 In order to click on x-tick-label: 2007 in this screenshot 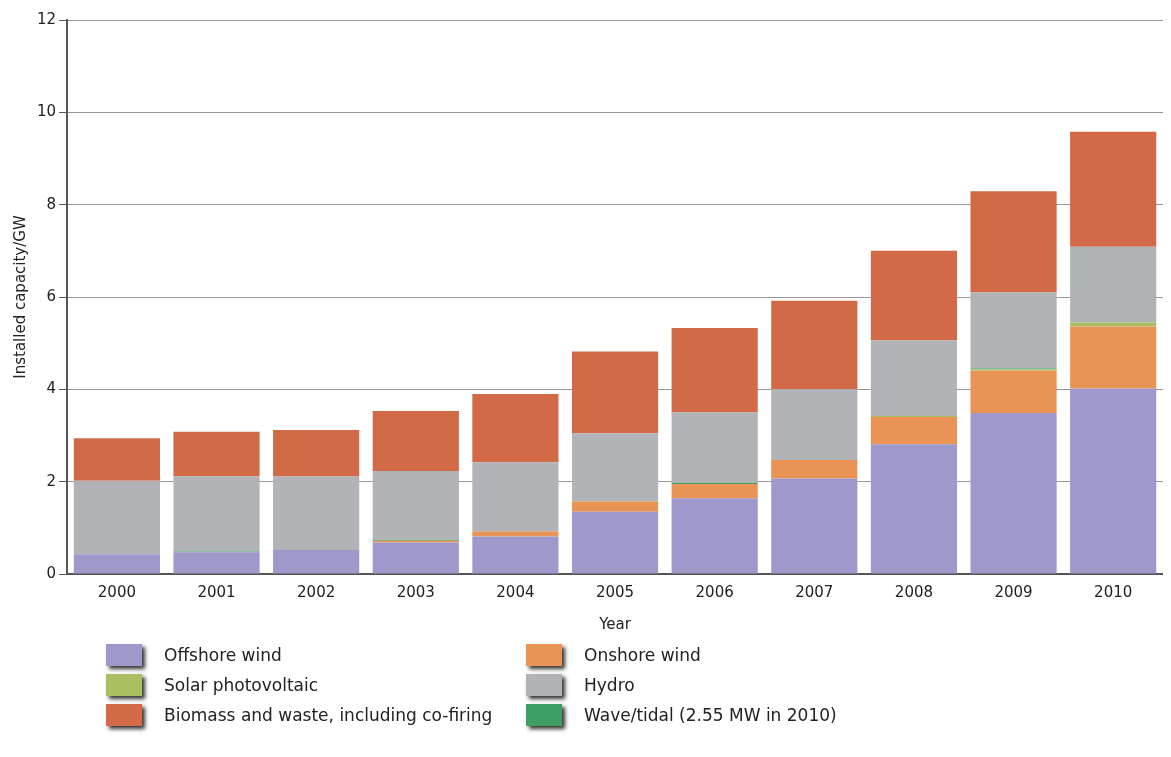, I will do `click(814, 591)`.